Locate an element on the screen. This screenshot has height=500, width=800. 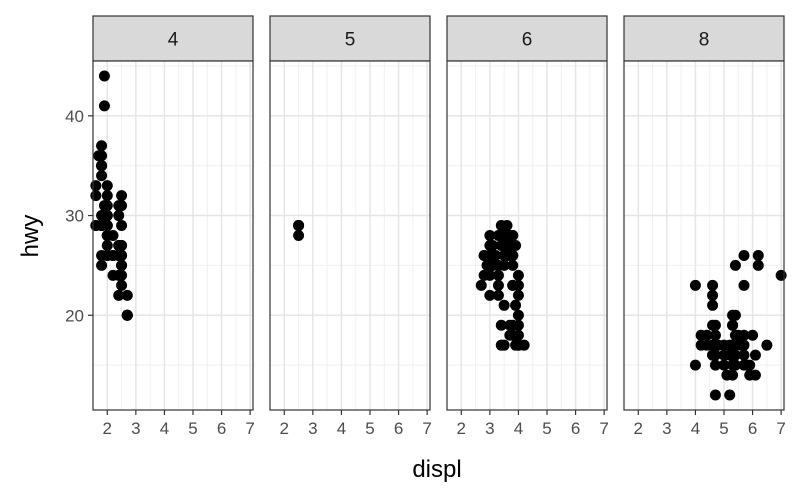
facet-strip-label: 5 is located at coordinates (350, 40).